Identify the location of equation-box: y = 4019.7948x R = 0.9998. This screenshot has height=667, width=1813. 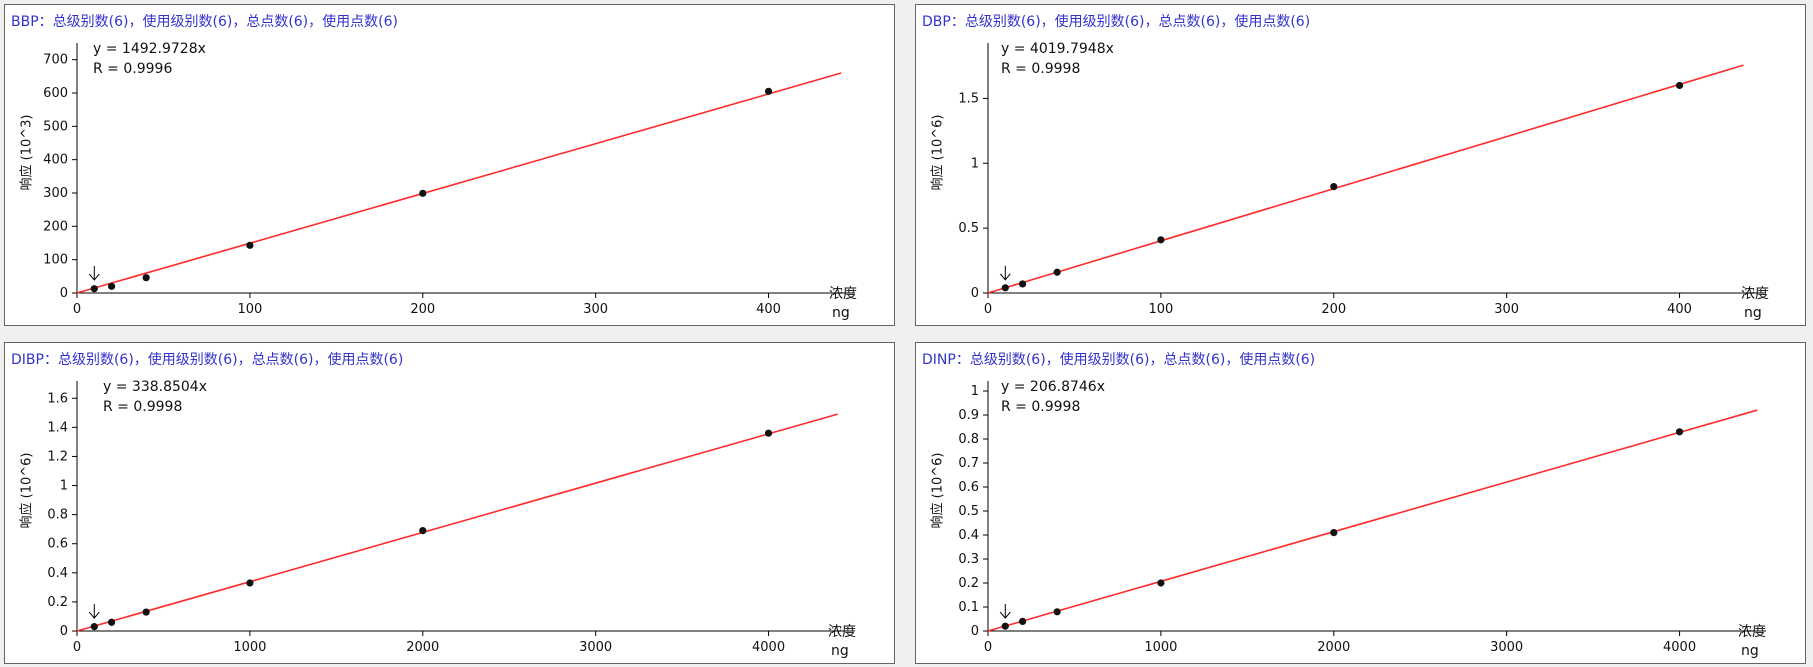
(1057, 59).